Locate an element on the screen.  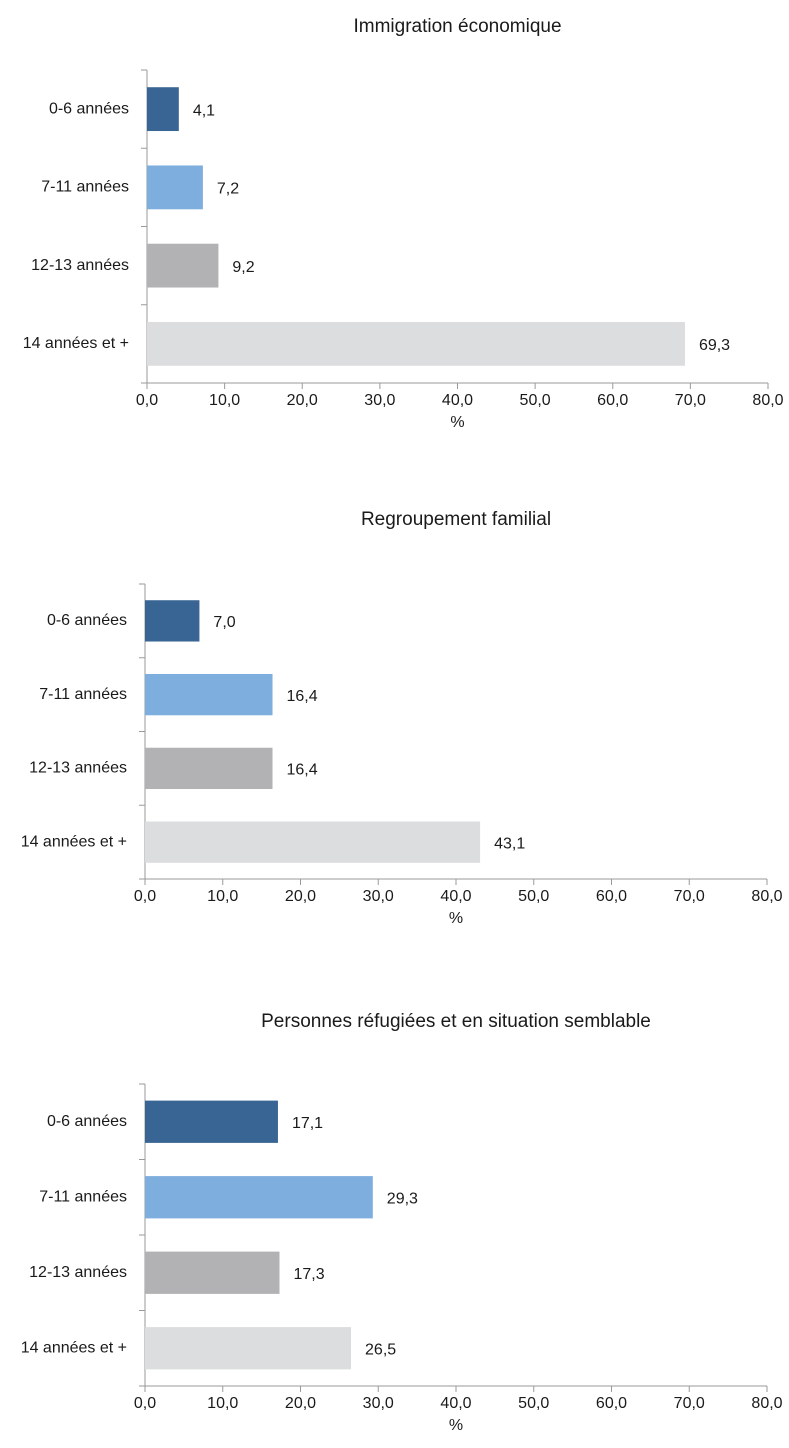
chart-title: Regroupement familial is located at coordinates (456, 519).